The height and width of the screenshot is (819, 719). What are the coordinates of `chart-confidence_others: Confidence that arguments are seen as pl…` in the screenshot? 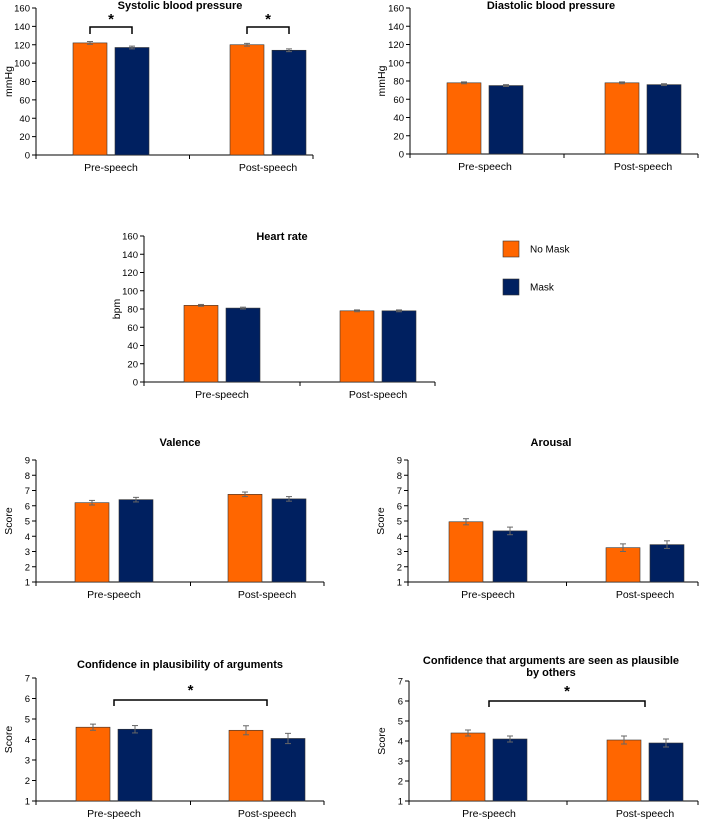 It's located at (537, 737).